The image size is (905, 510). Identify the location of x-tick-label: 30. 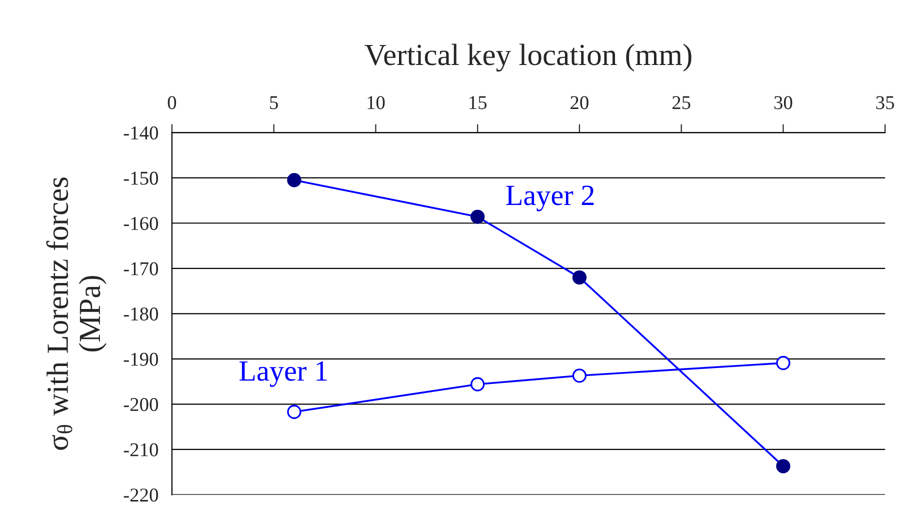
(783, 103).